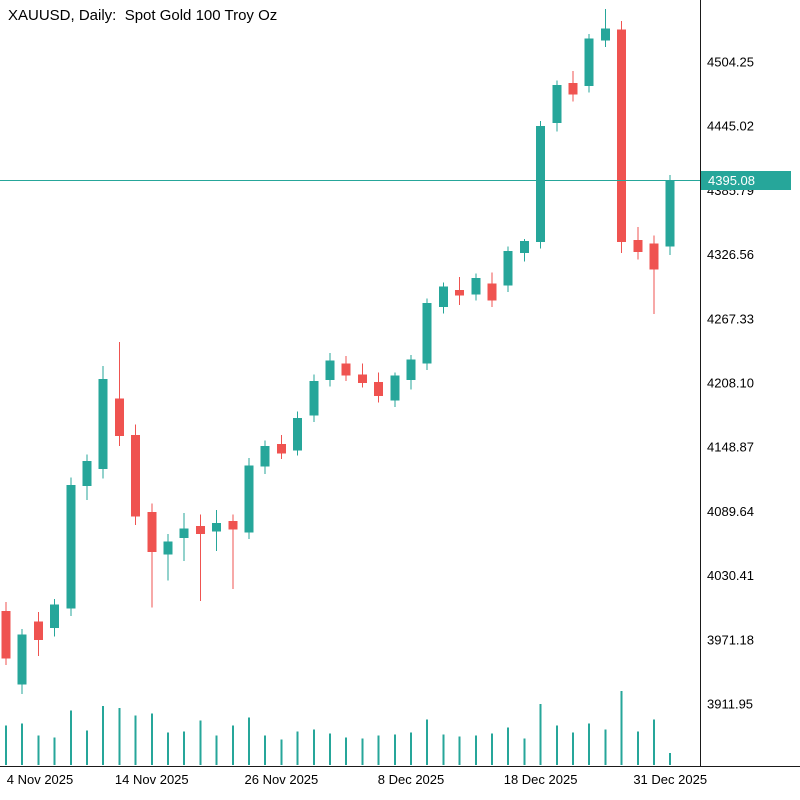  Describe the element at coordinates (730, 575) in the screenshot. I see `price-tick-label: 4030.41` at that location.